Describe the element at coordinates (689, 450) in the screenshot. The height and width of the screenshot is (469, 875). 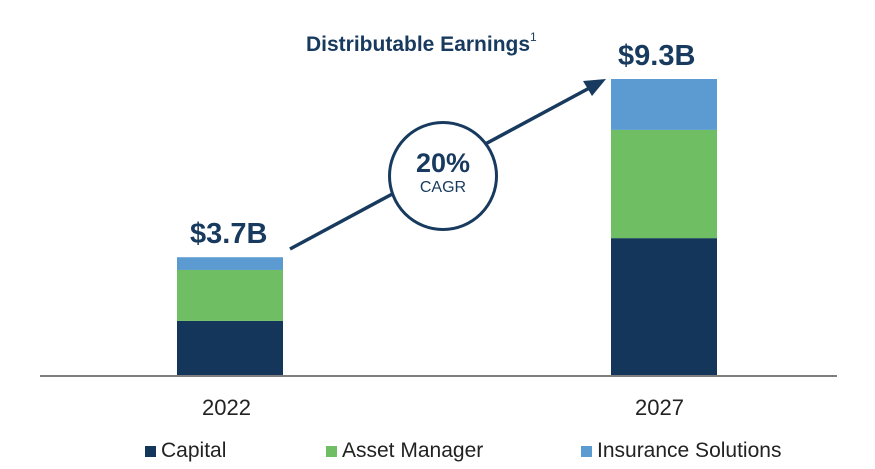
I see `legend-label-insurance-solutions: Insurance Solutions` at that location.